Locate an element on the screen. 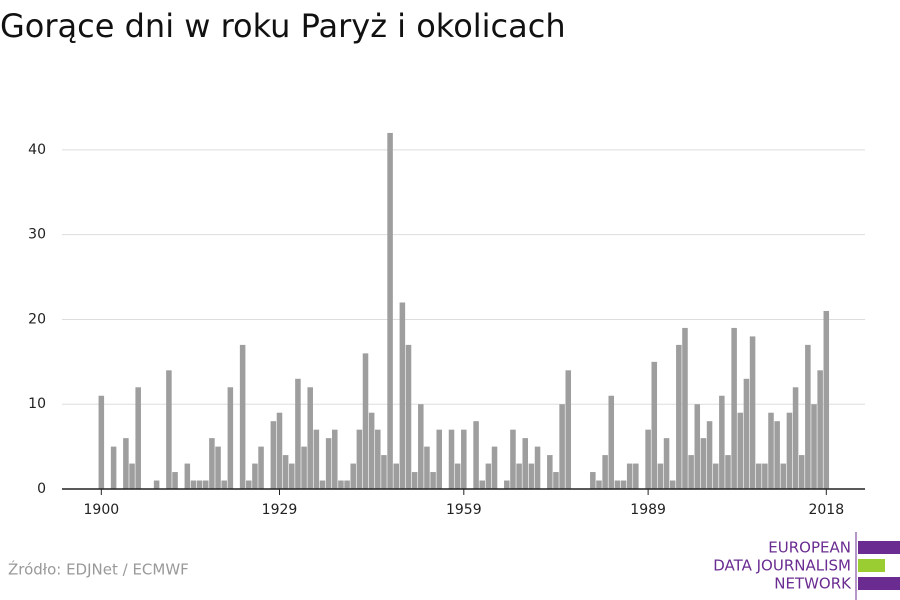 The image size is (900, 600). source: Źródło: EDJNet / ECMWF is located at coordinates (98, 569).